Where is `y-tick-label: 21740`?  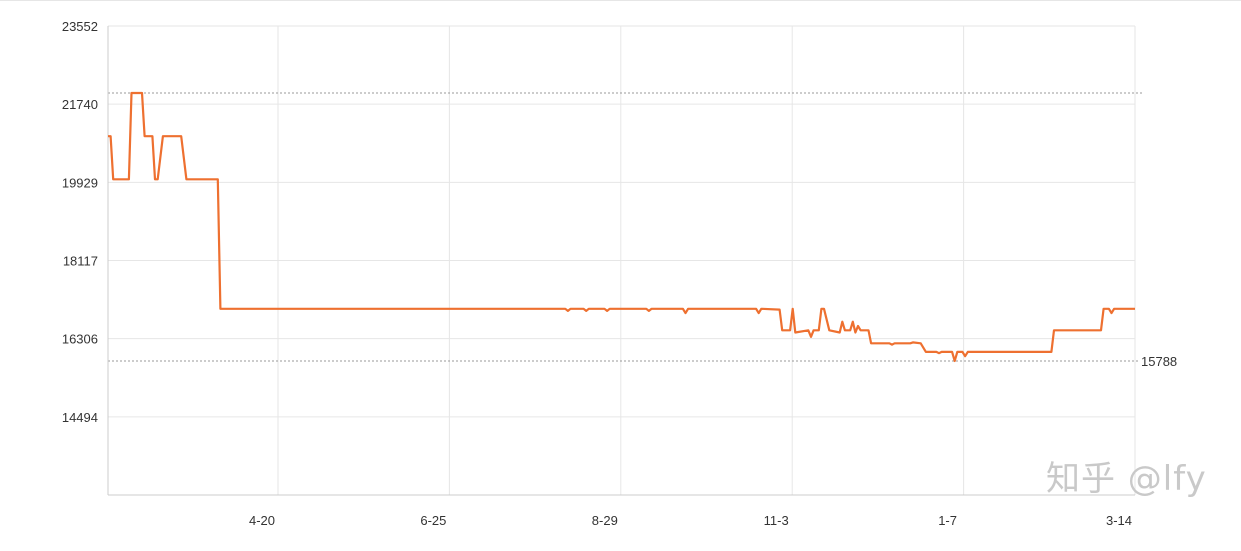
y-tick-label: 21740 is located at coordinates (80, 104).